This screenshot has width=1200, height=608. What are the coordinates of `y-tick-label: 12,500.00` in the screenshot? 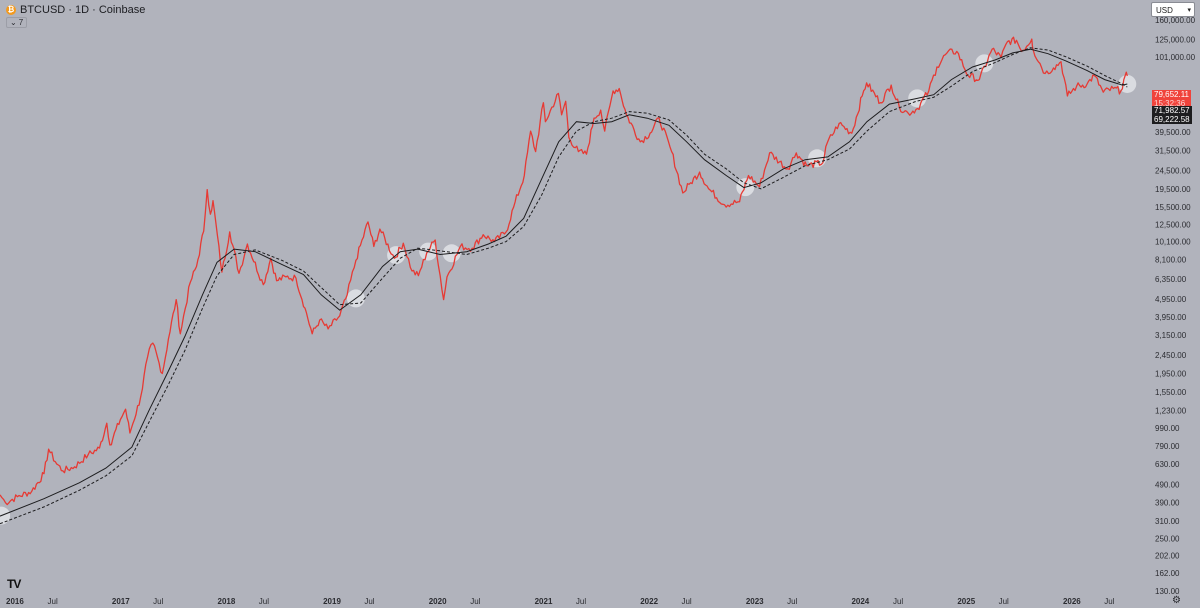 It's located at (1173, 224).